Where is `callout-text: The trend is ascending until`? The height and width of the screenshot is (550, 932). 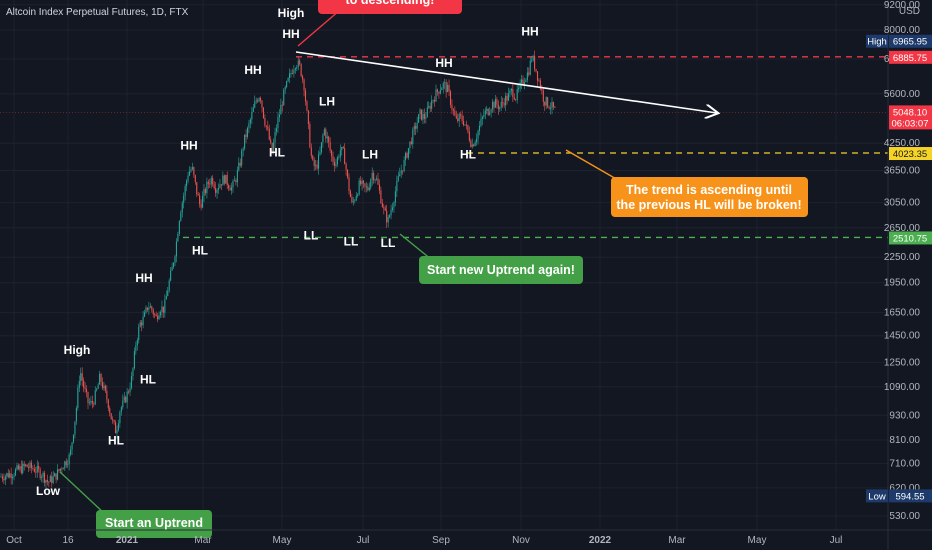 callout-text: The trend is ascending until is located at coordinates (709, 190).